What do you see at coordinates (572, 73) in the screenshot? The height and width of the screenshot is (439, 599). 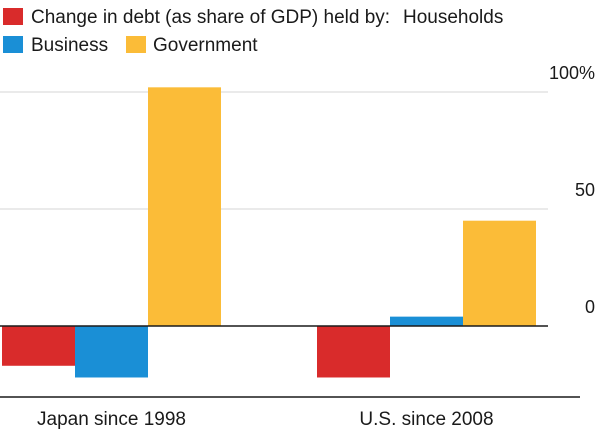 I see `y-tick-label: 100%` at bounding box center [572, 73].